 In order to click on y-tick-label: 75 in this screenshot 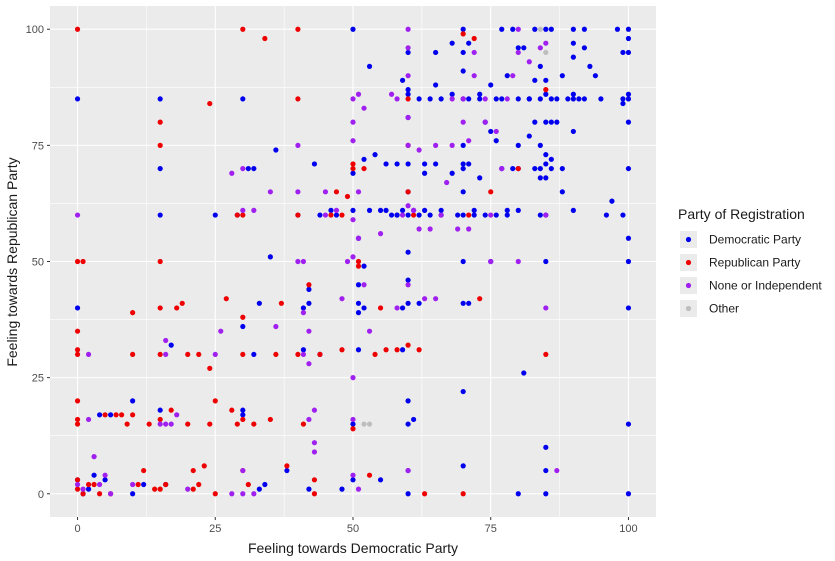, I will do `click(38, 146)`.